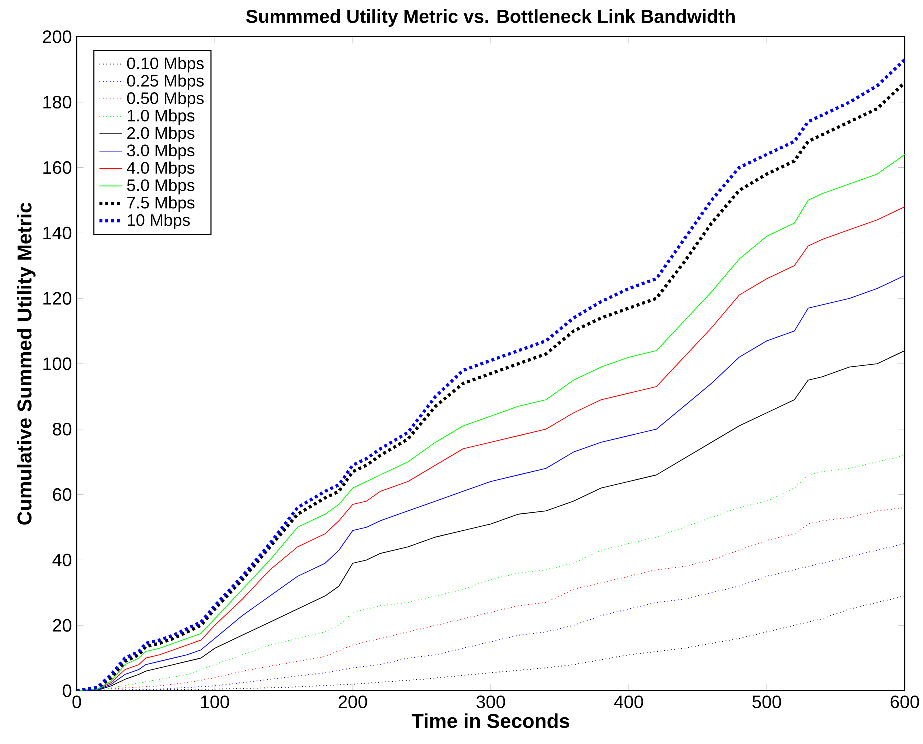 The image size is (923, 744). Describe the element at coordinates (67, 691) in the screenshot. I see `y-tick-label: 0` at that location.